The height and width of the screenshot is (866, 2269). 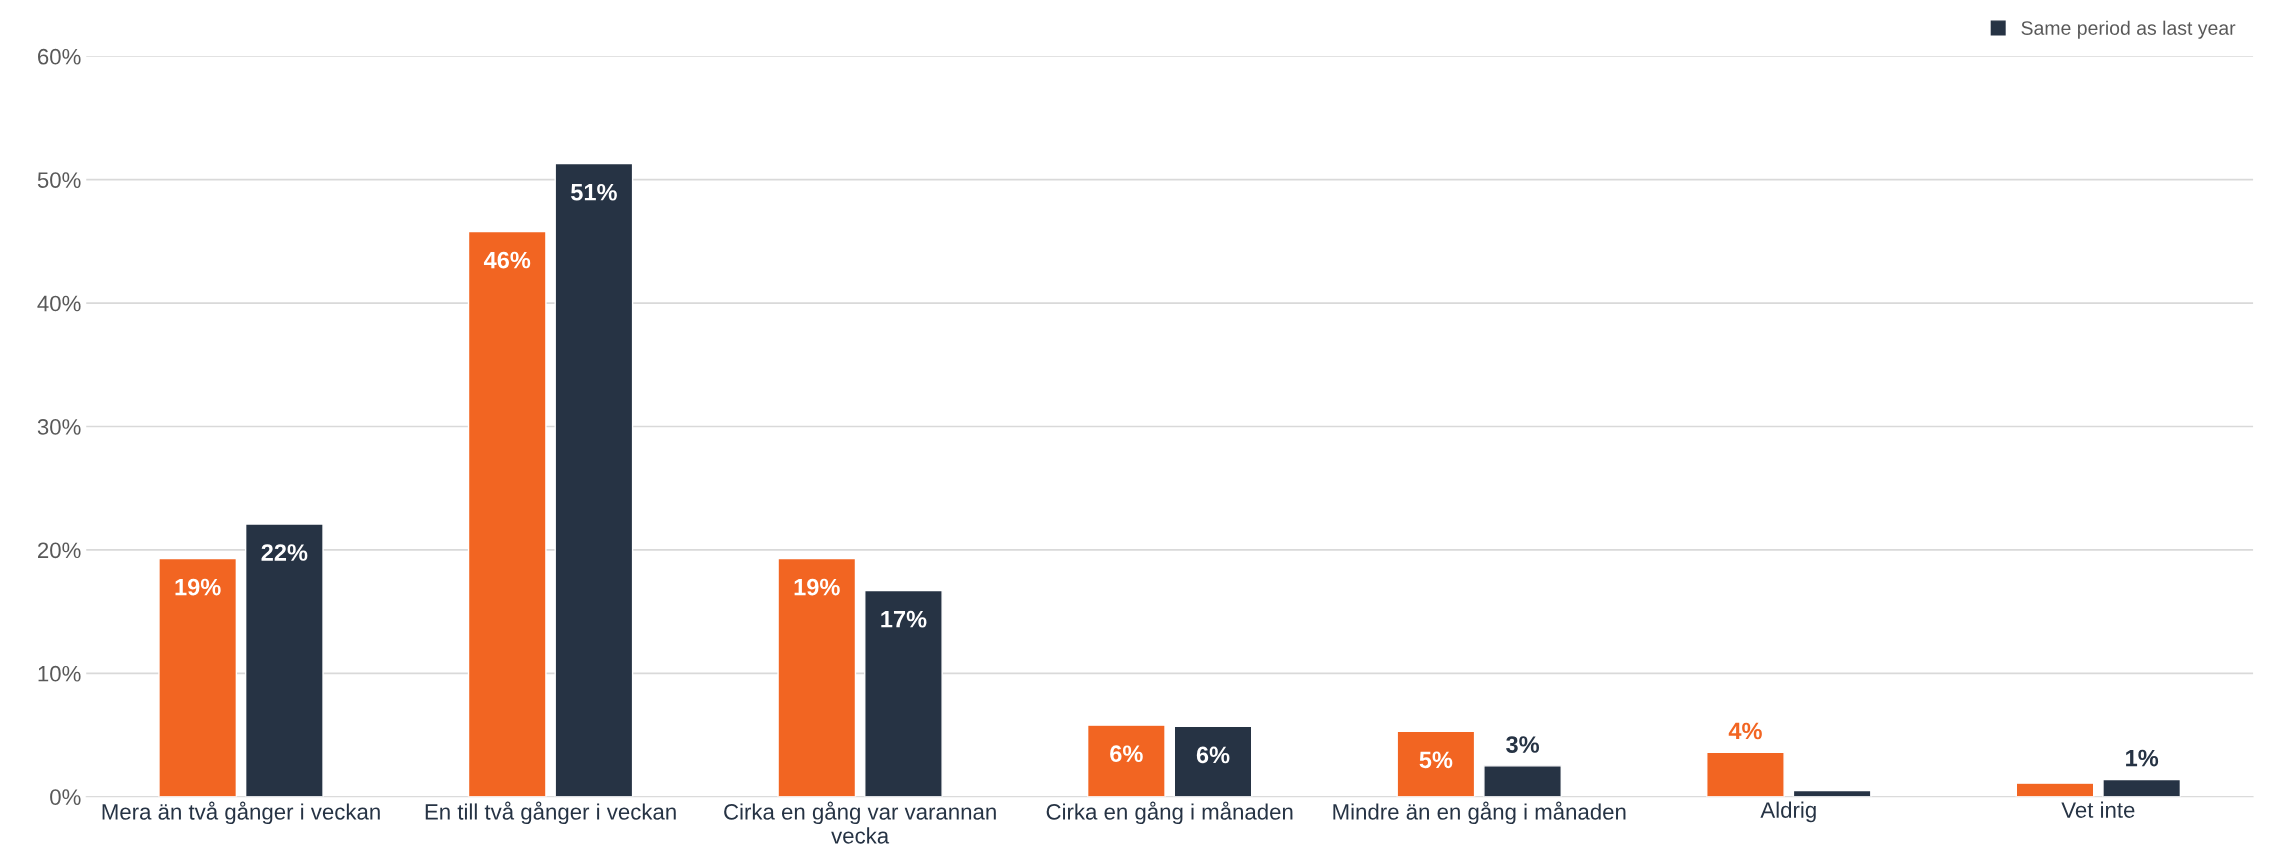 I want to click on y-tick-label: 10%, so click(x=59, y=673).